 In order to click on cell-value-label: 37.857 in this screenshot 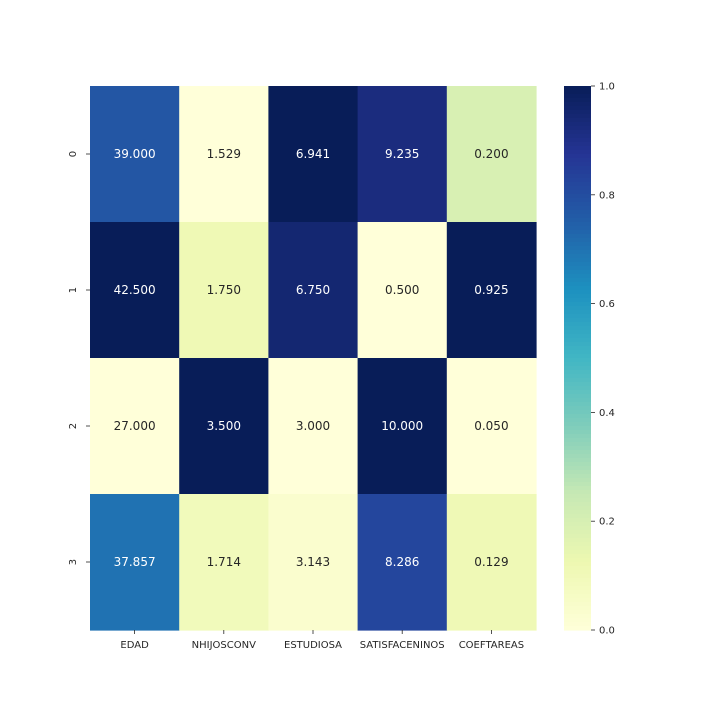, I will do `click(135, 562)`.